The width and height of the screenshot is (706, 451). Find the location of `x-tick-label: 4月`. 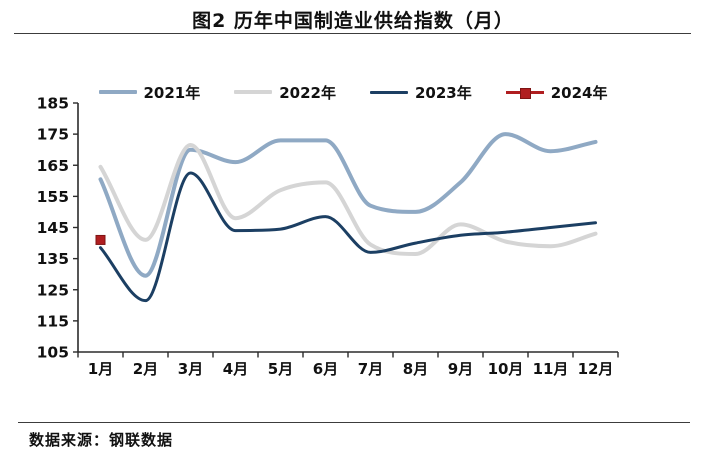

x-tick-label: 4月 is located at coordinates (235, 369).